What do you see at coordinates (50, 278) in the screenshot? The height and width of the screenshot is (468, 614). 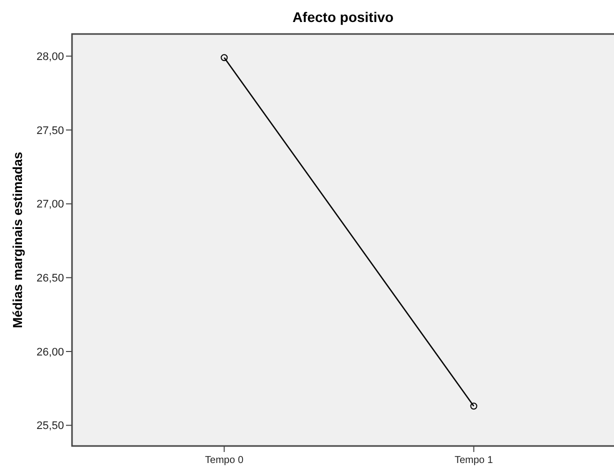 I see `y-tick-label: 26,50` at bounding box center [50, 278].